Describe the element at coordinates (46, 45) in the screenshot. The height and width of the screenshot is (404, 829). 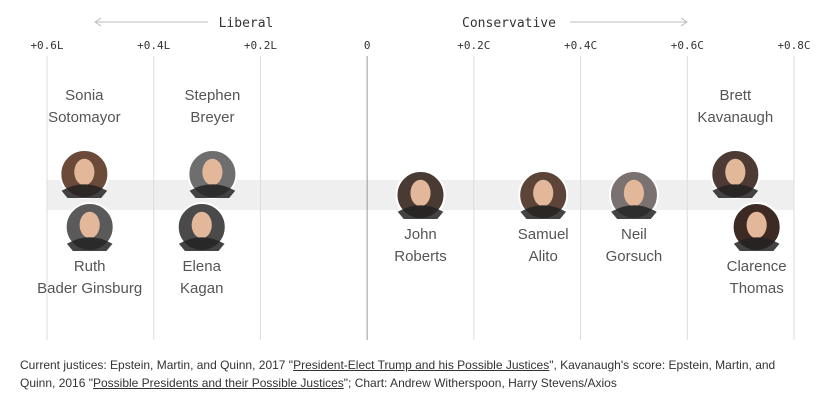
I see `x-tick-label: +0.6L` at that location.